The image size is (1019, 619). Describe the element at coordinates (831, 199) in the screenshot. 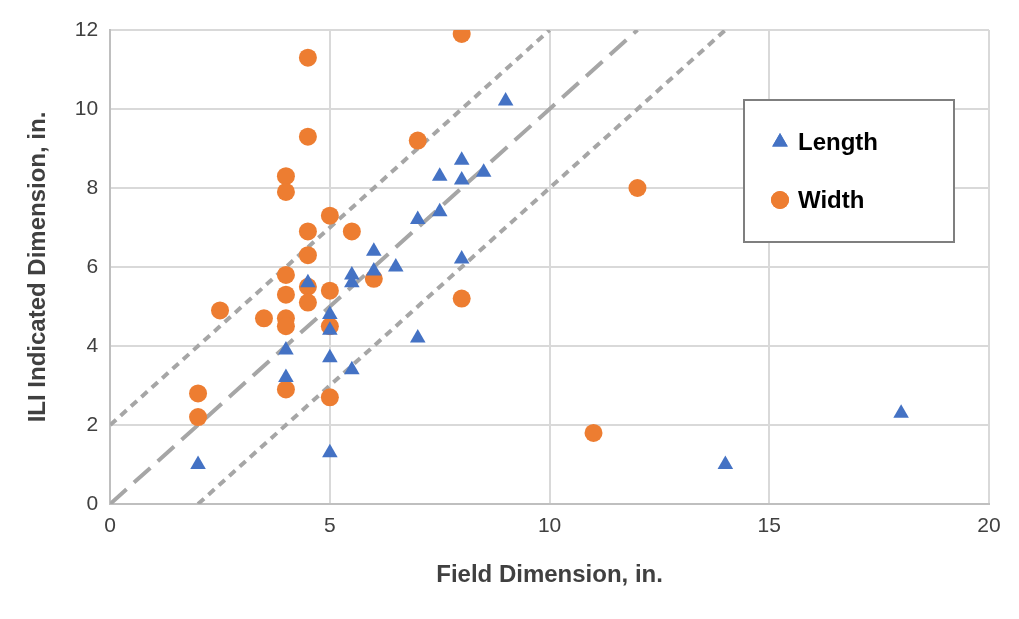

I see `legend-label: Width` at that location.